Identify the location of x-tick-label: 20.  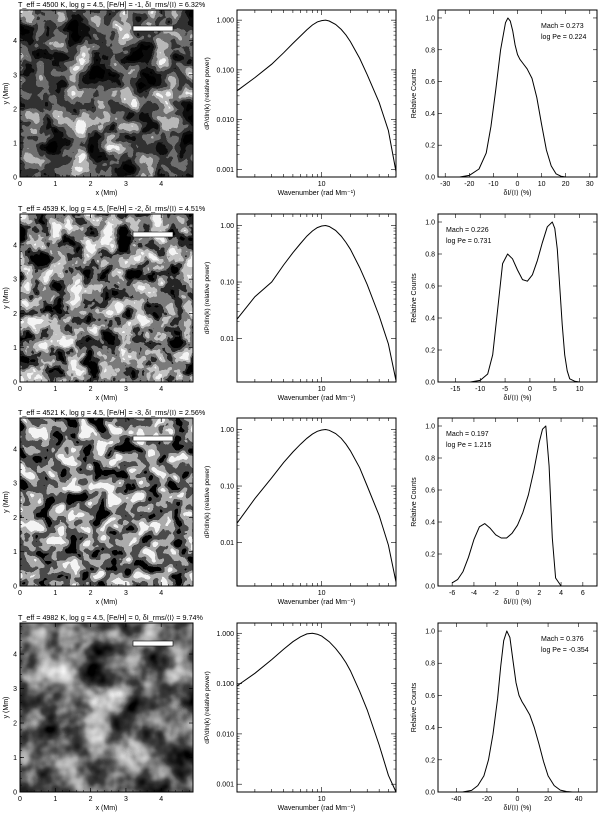
(566, 184).